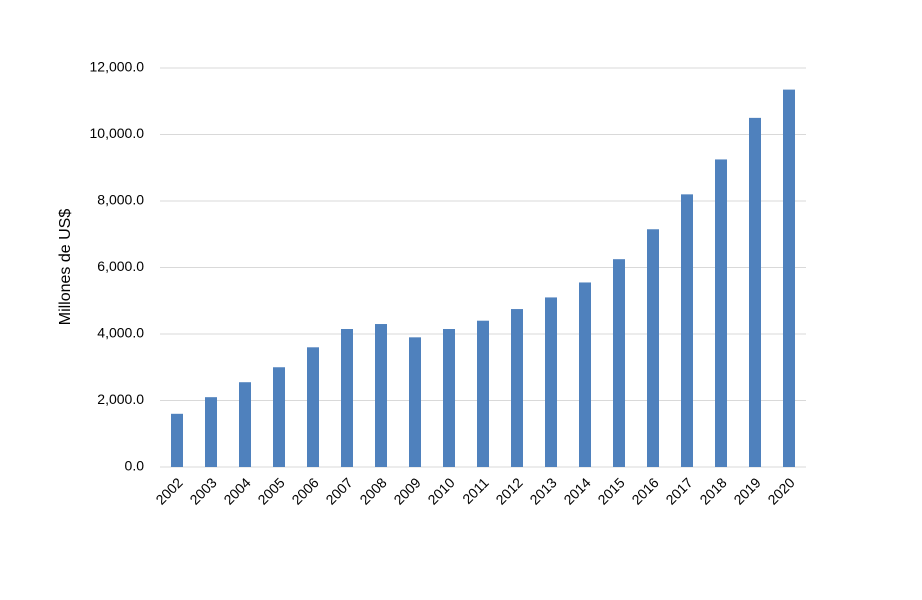  Describe the element at coordinates (65, 267) in the screenshot. I see `y-axis-label: Millones de US$` at that location.